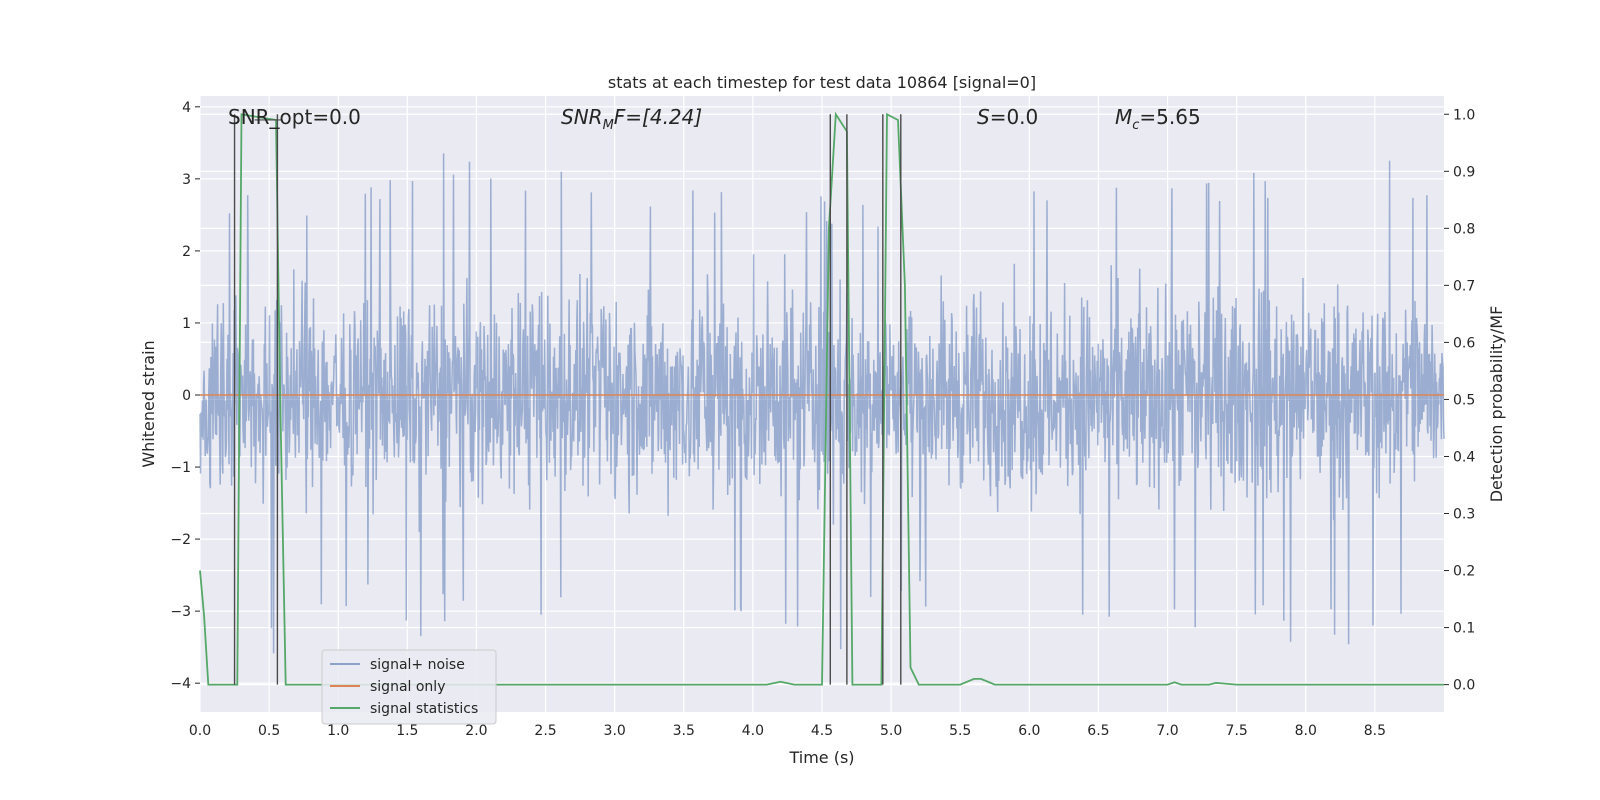  Describe the element at coordinates (407, 731) in the screenshot. I see `x-tick-label: 1.5` at that location.